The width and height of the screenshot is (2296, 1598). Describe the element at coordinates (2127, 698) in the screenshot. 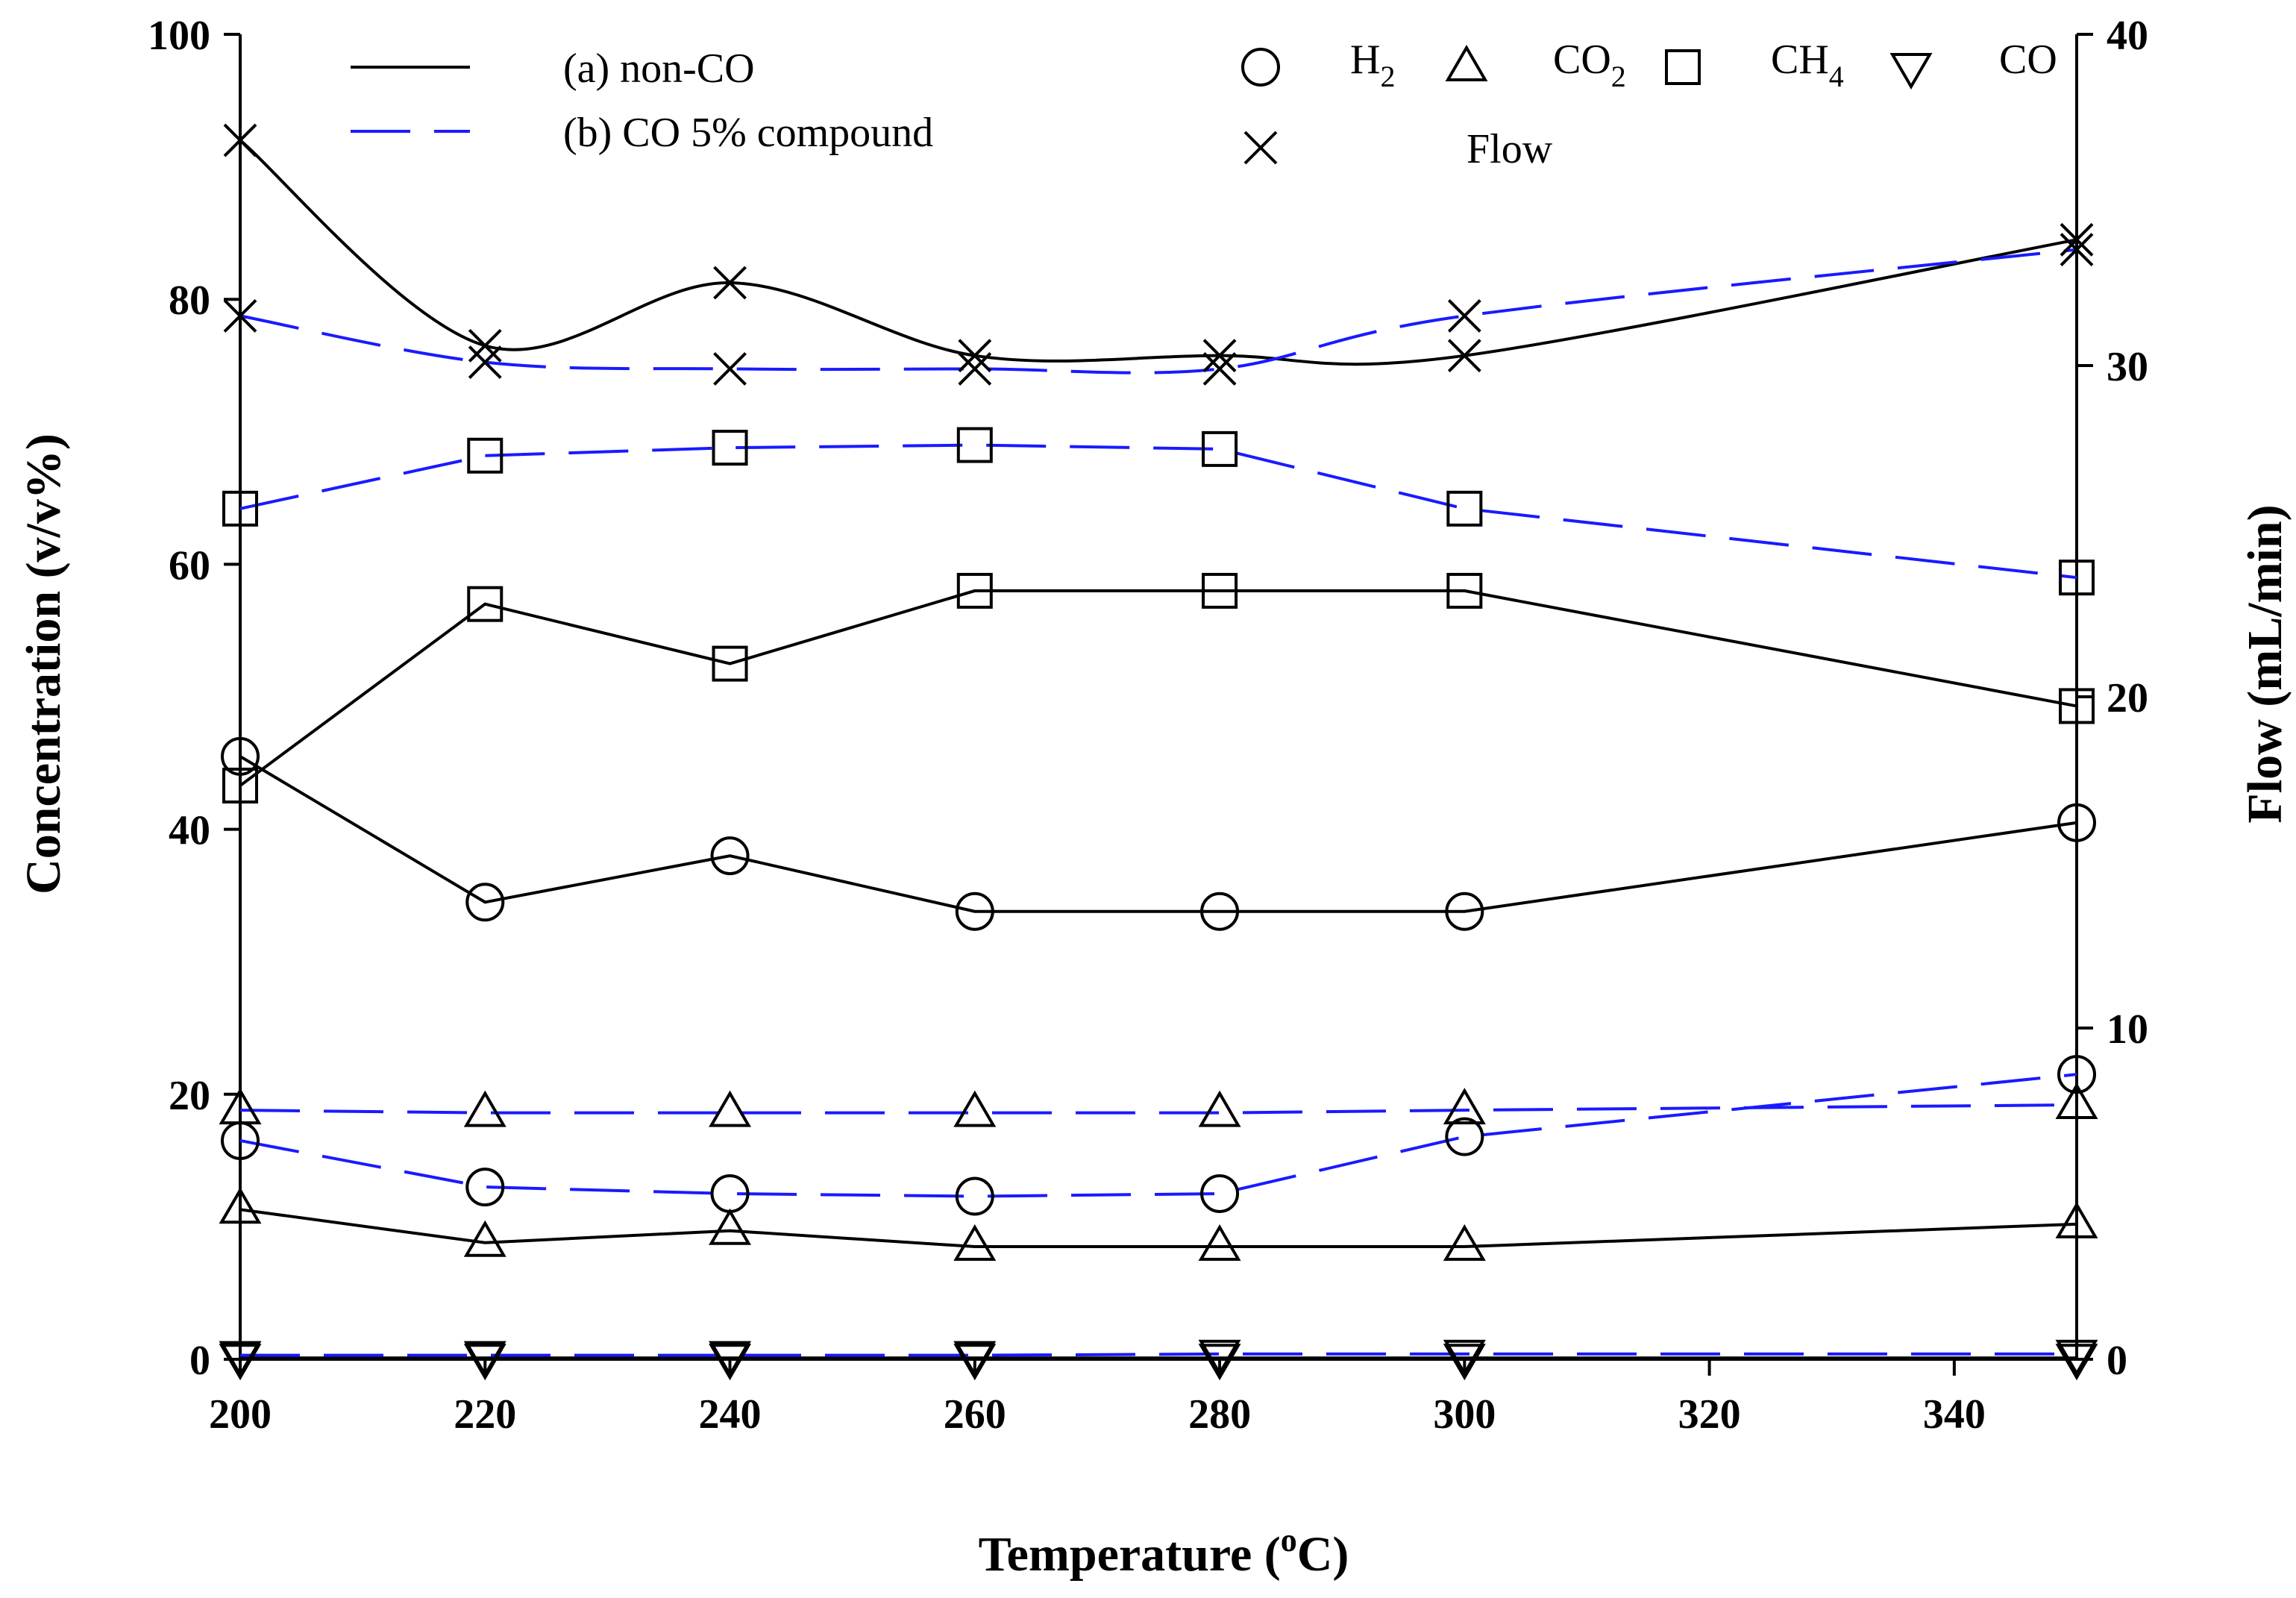

I see `y2-tick-label: 20` at that location.